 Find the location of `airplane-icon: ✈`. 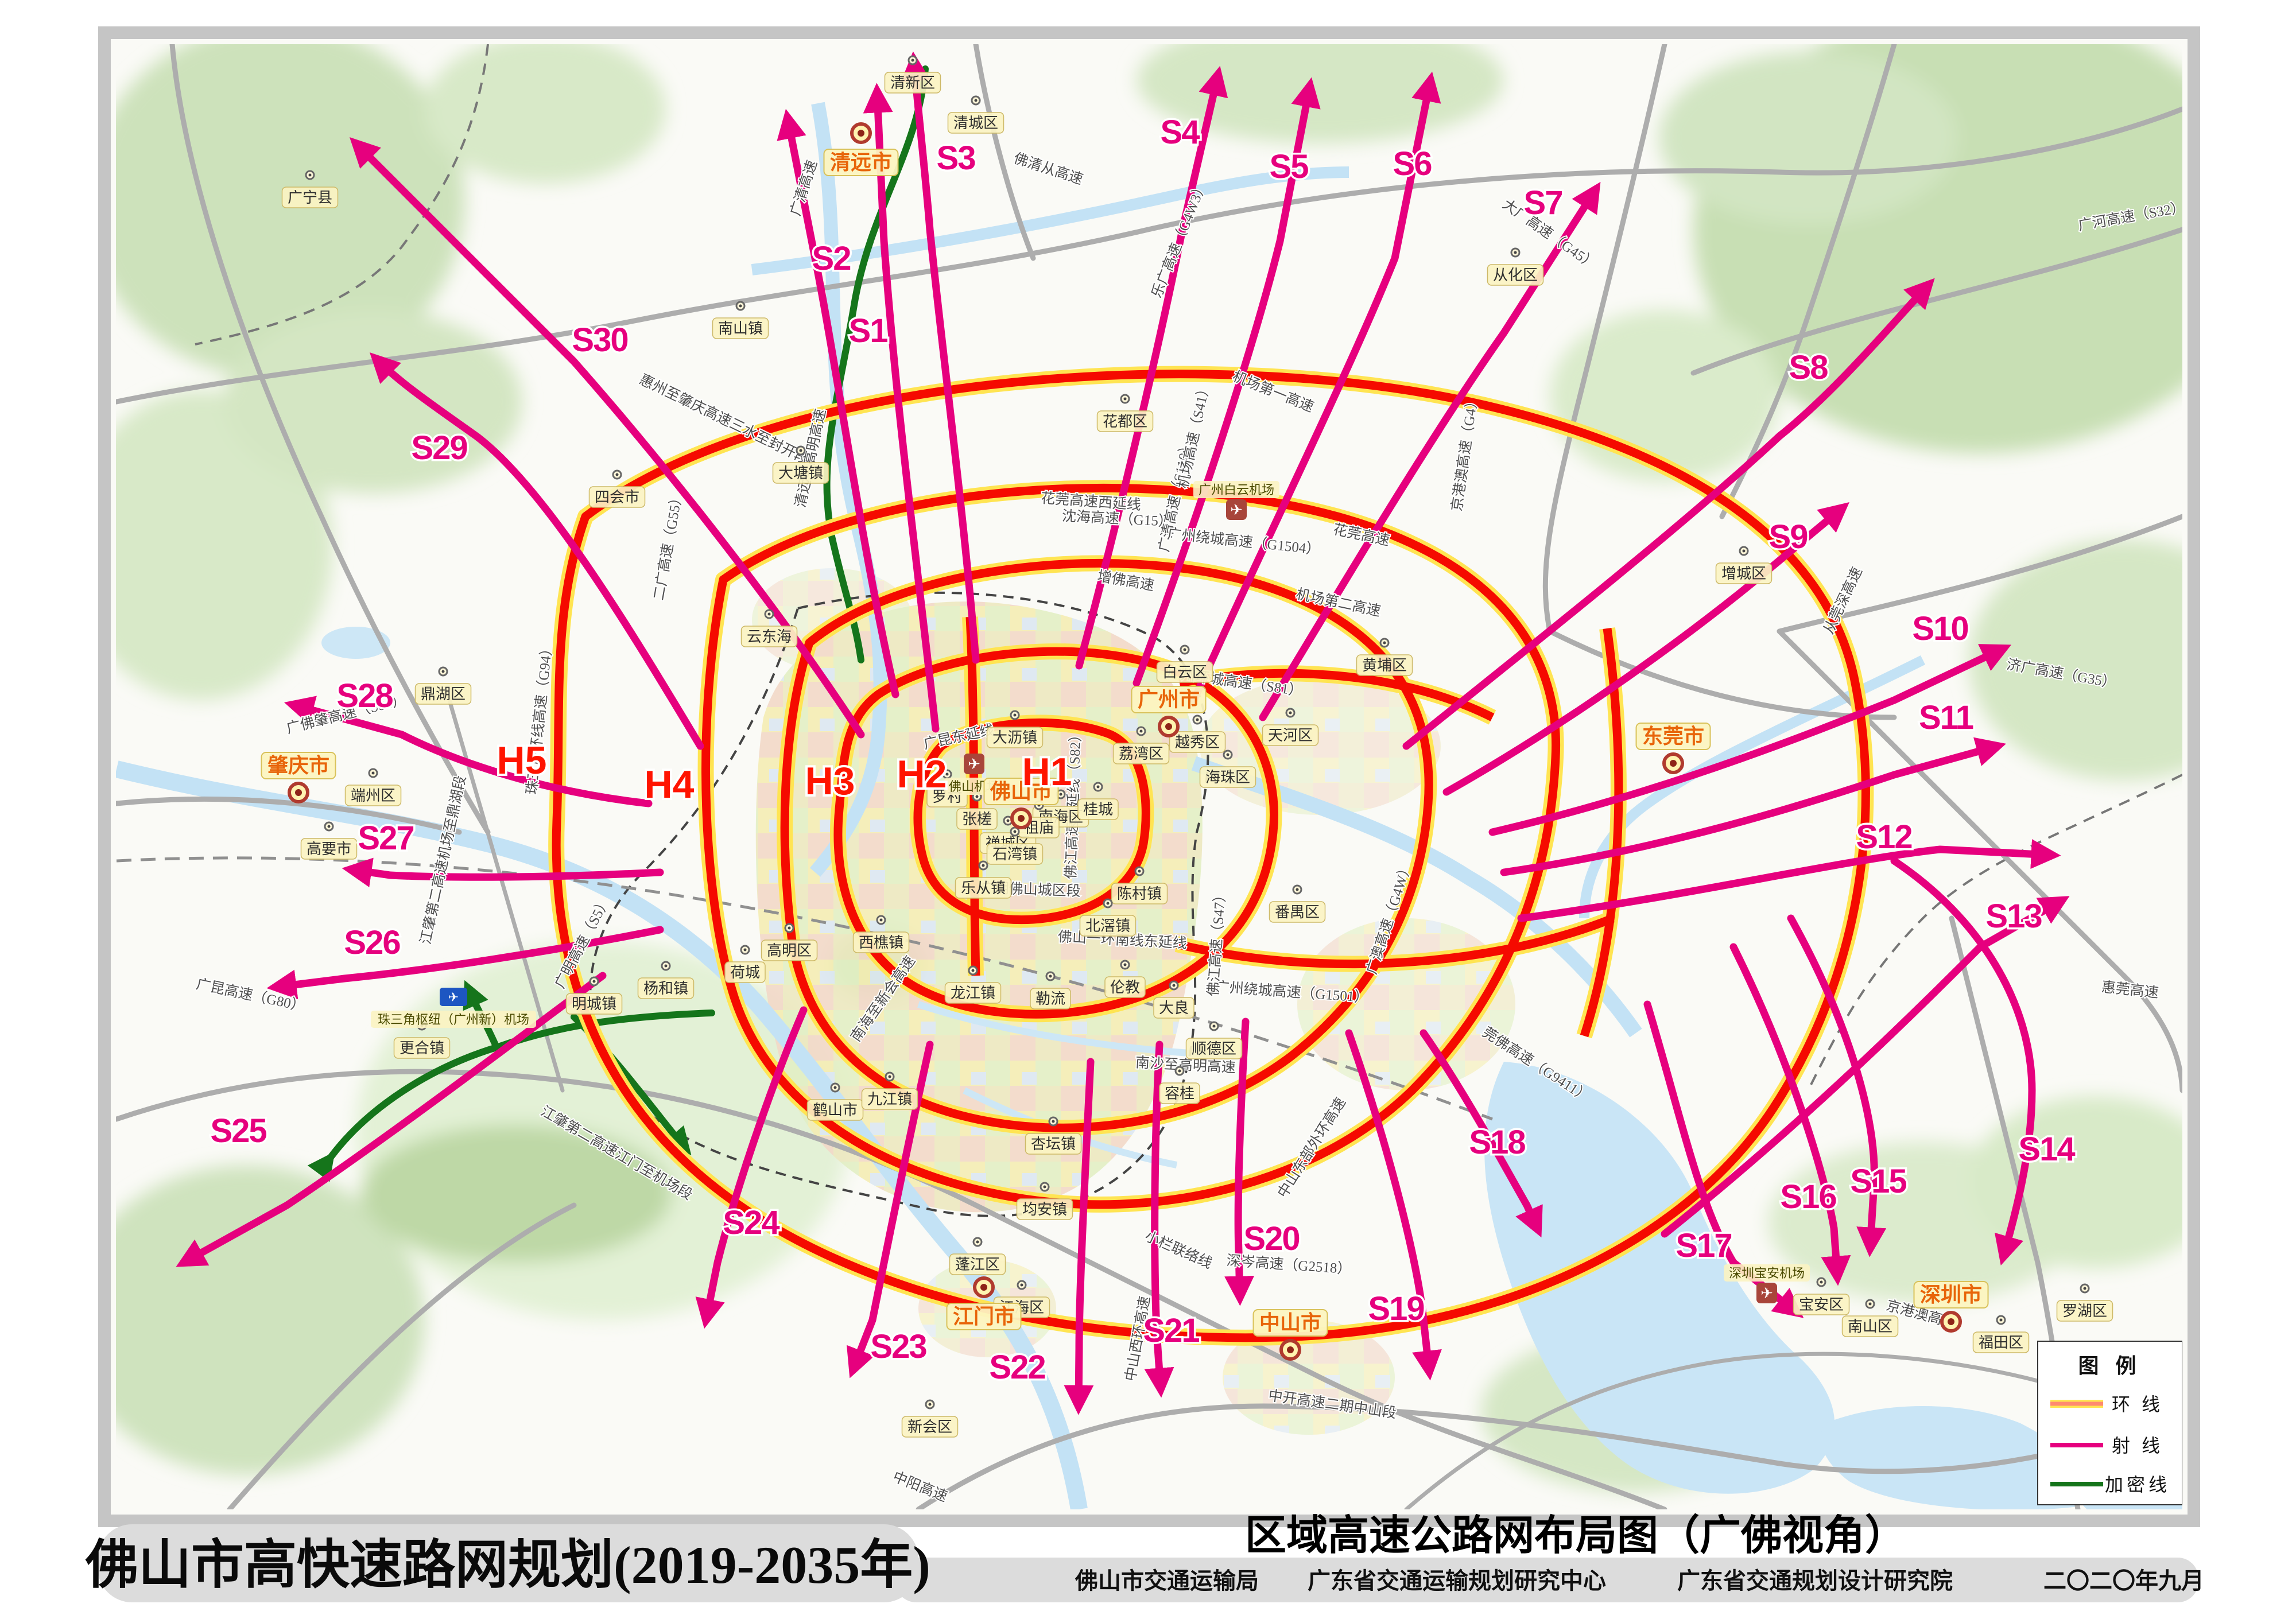

airplane-icon: ✈ is located at coordinates (1236, 510).